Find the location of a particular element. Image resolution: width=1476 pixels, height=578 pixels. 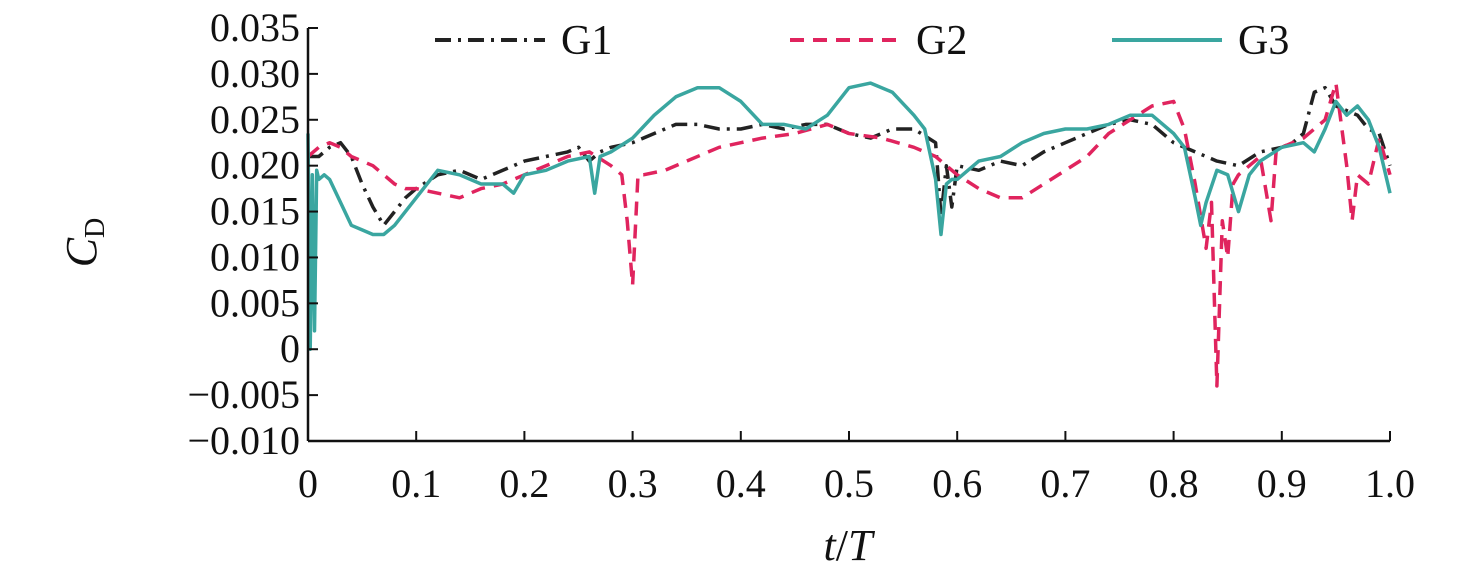

y-tick-label: 0.005 is located at coordinates (255, 302).